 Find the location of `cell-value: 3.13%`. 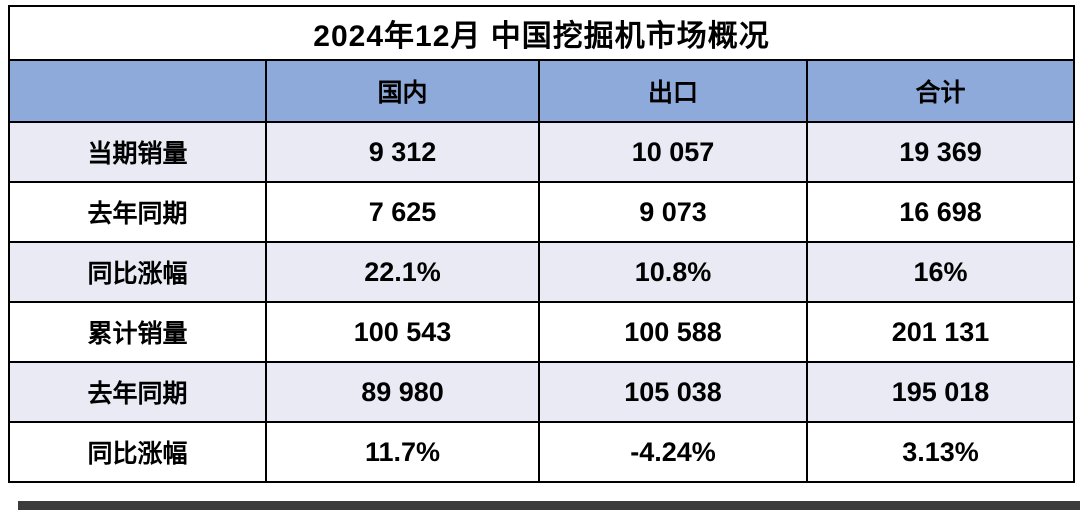

cell-value: 3.13% is located at coordinates (940, 452).